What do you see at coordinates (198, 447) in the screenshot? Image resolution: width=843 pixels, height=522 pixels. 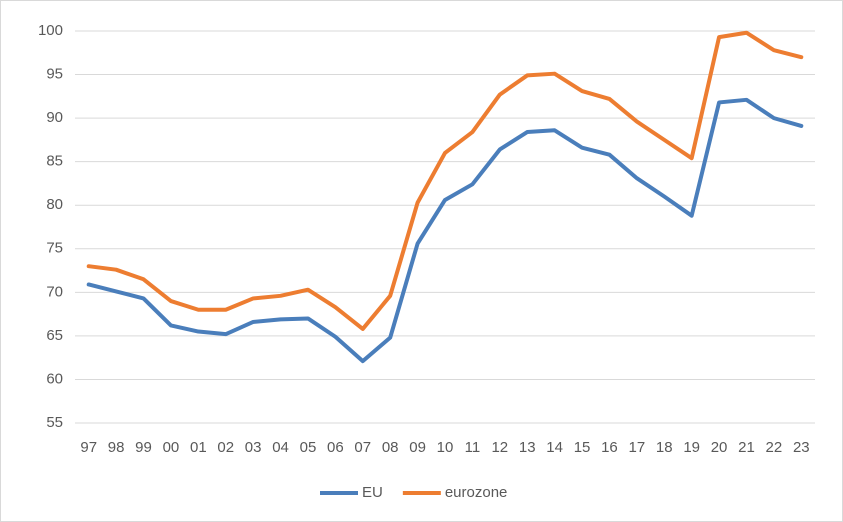 I see `x-tick-label: 01` at bounding box center [198, 447].